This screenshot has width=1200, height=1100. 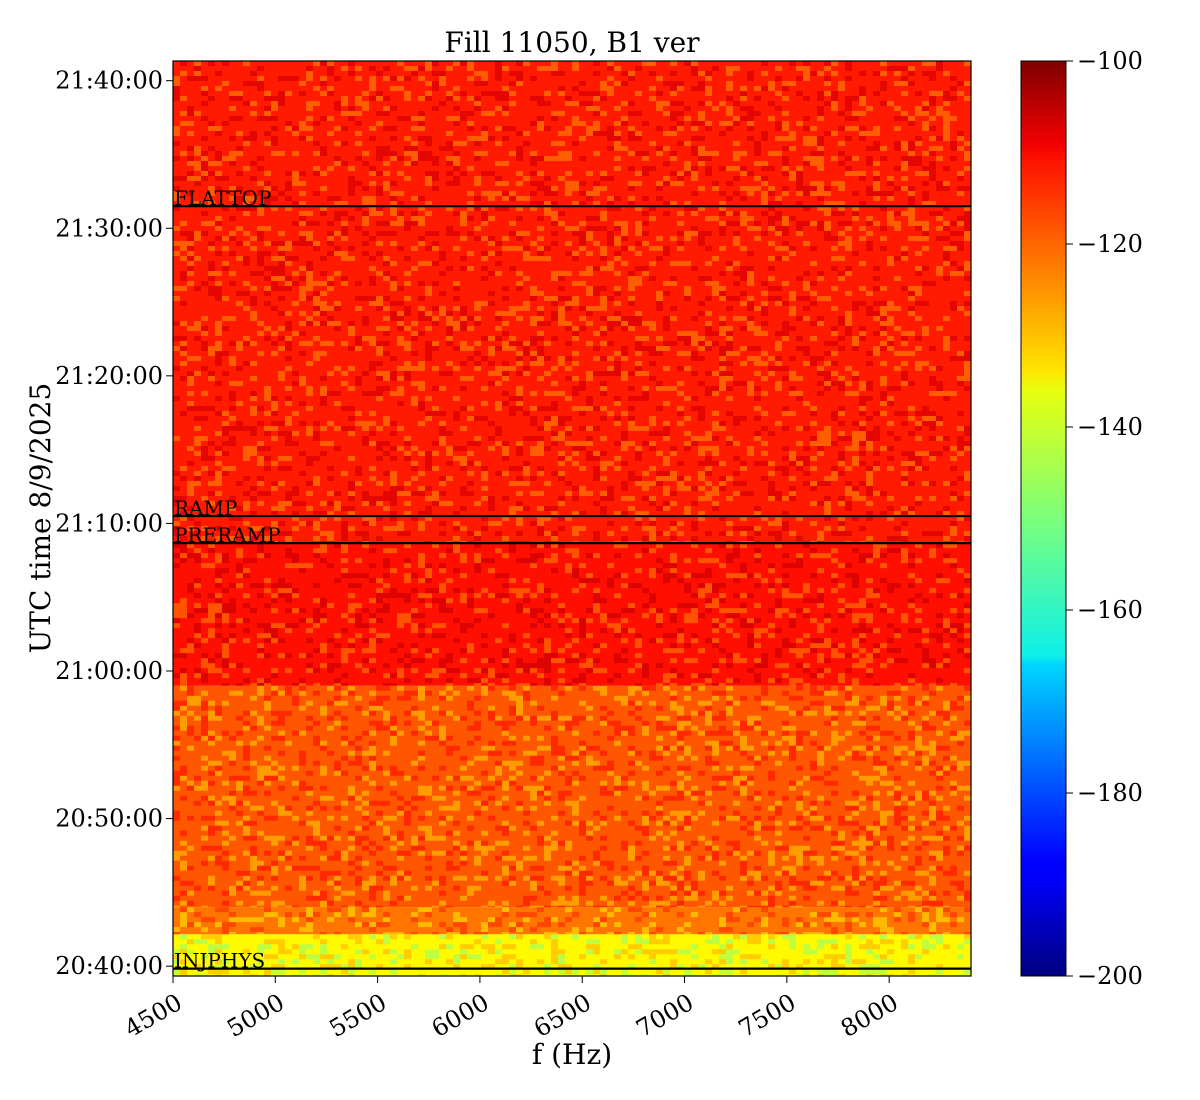 What do you see at coordinates (109, 523) in the screenshot?
I see `y-tick-label: 21:10:00` at bounding box center [109, 523].